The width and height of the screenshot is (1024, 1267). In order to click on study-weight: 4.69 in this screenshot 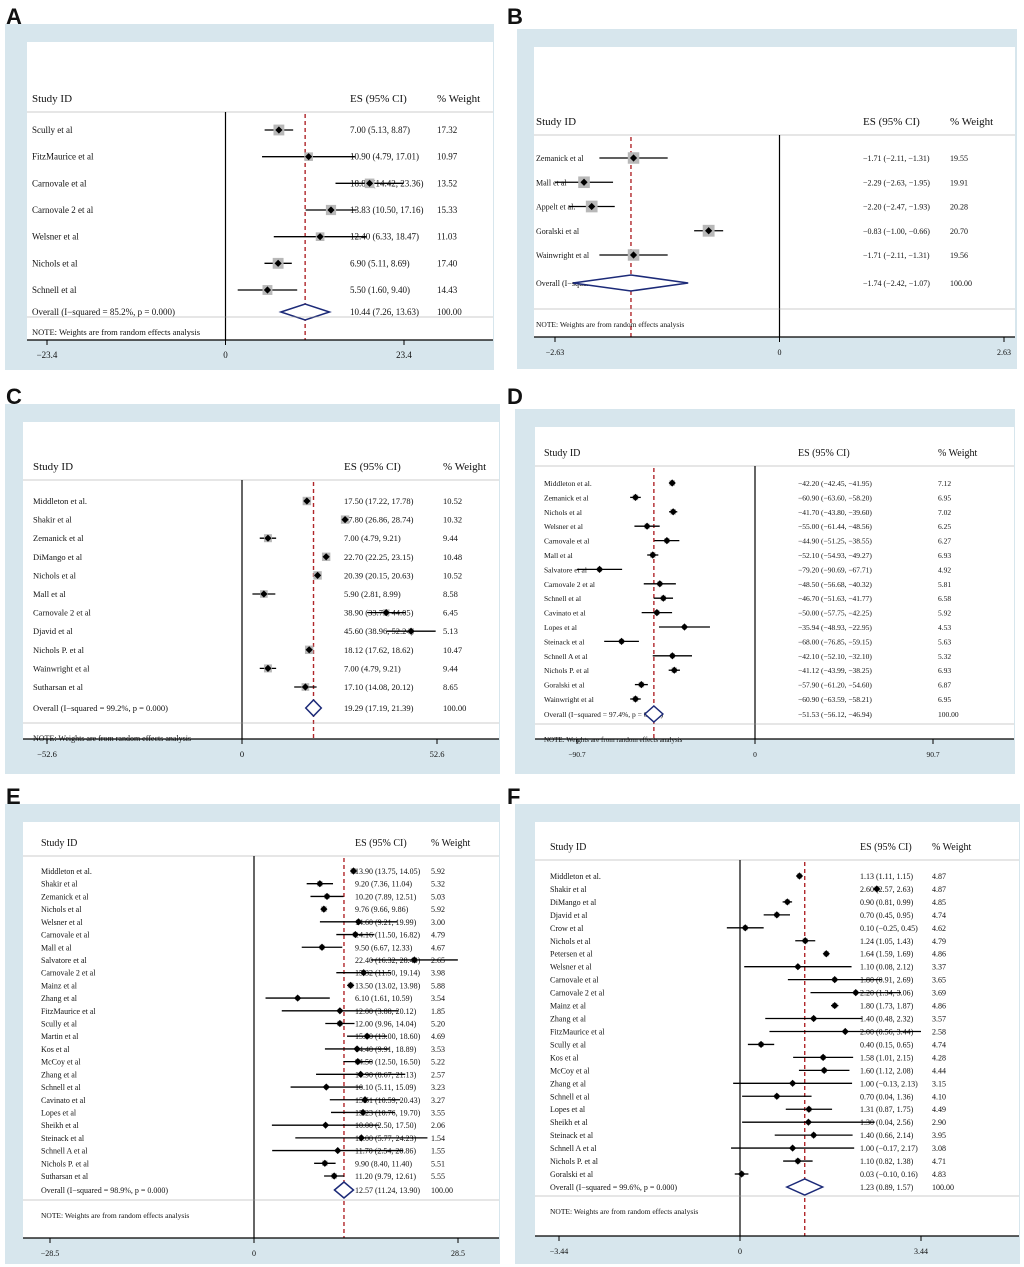, I will do `click(438, 1036)`.